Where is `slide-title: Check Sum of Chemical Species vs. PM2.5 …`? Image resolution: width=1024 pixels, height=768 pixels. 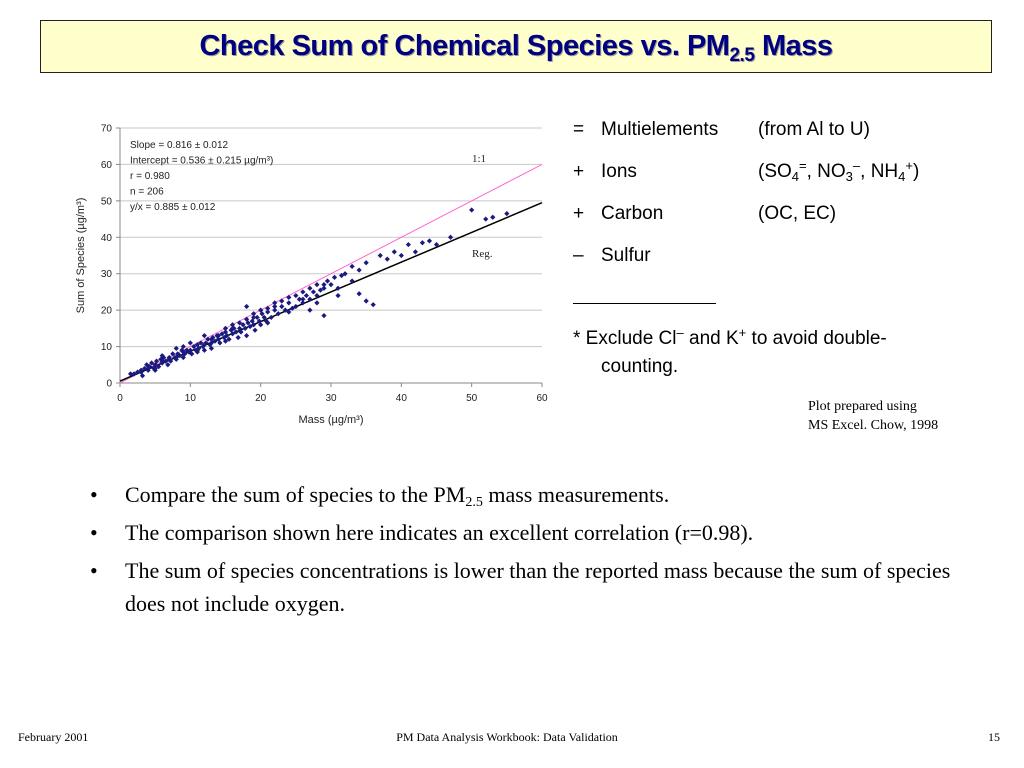
slide-title: Check Sum of Chemical Species vs. PM2.5 … is located at coordinates (516, 46).